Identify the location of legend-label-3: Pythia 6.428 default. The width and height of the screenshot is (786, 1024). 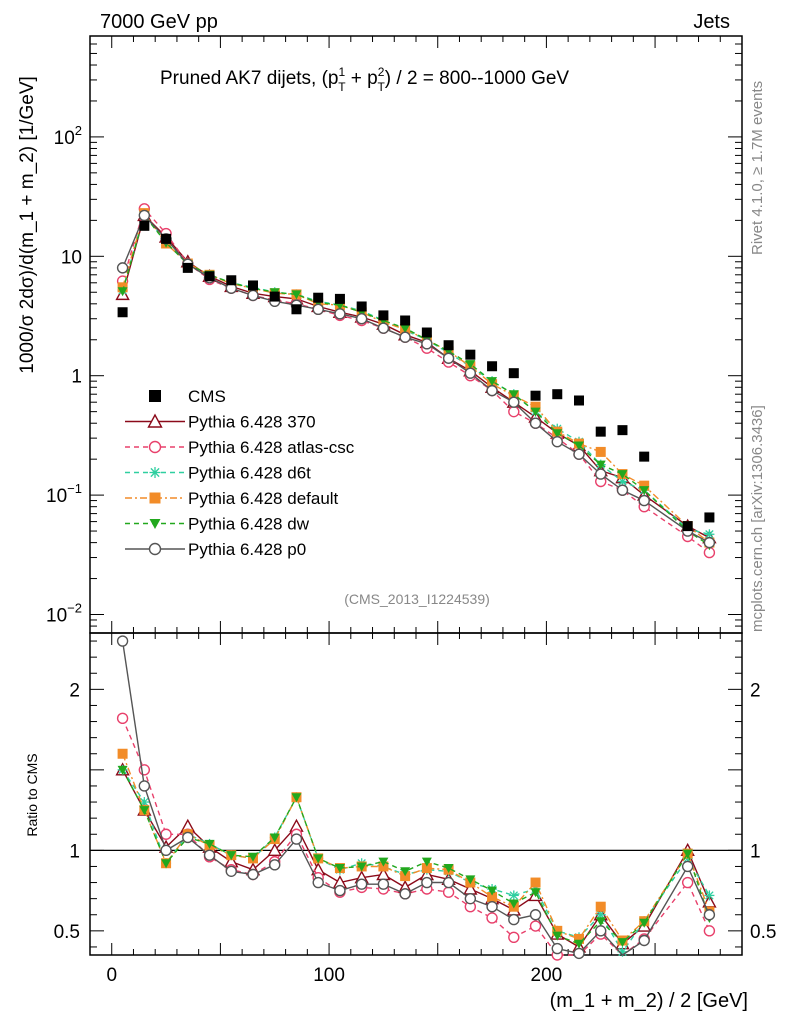
(263, 498).